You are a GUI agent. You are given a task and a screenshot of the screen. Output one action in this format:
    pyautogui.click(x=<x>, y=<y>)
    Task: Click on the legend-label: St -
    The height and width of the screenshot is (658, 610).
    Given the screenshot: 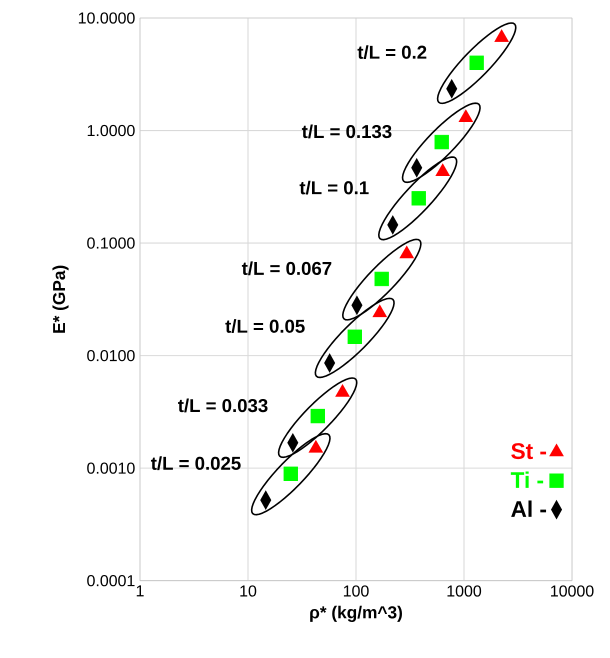 What is the action you would take?
    pyautogui.click(x=528, y=451)
    